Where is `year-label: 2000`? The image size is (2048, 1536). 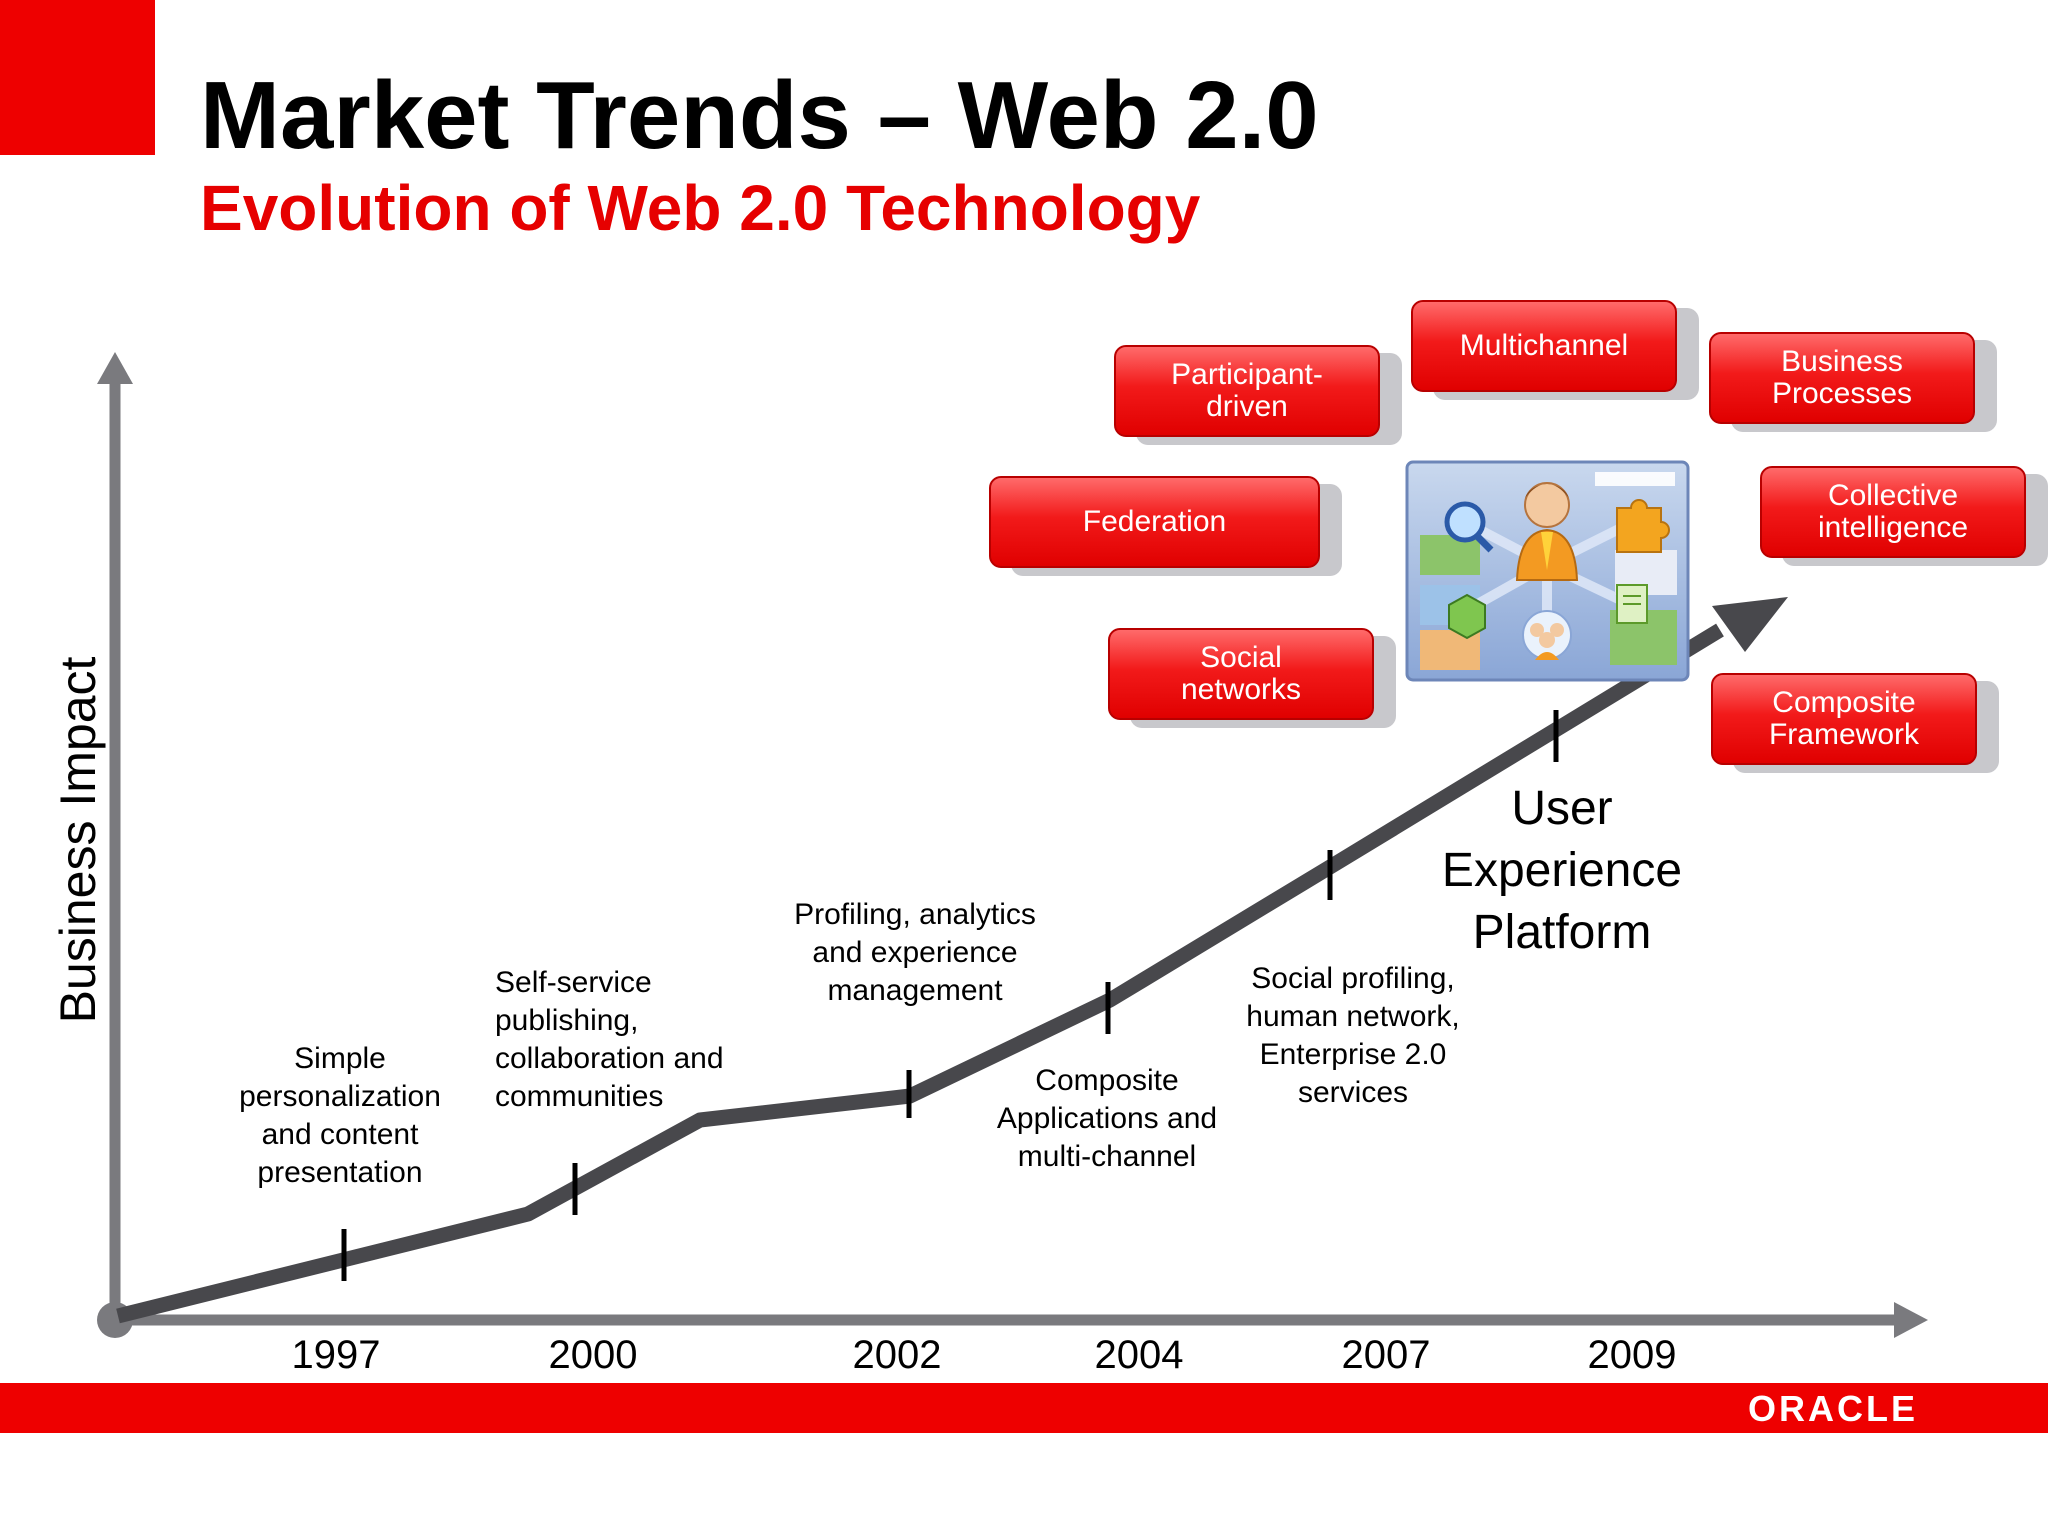
year-label: 2000 is located at coordinates (593, 1355).